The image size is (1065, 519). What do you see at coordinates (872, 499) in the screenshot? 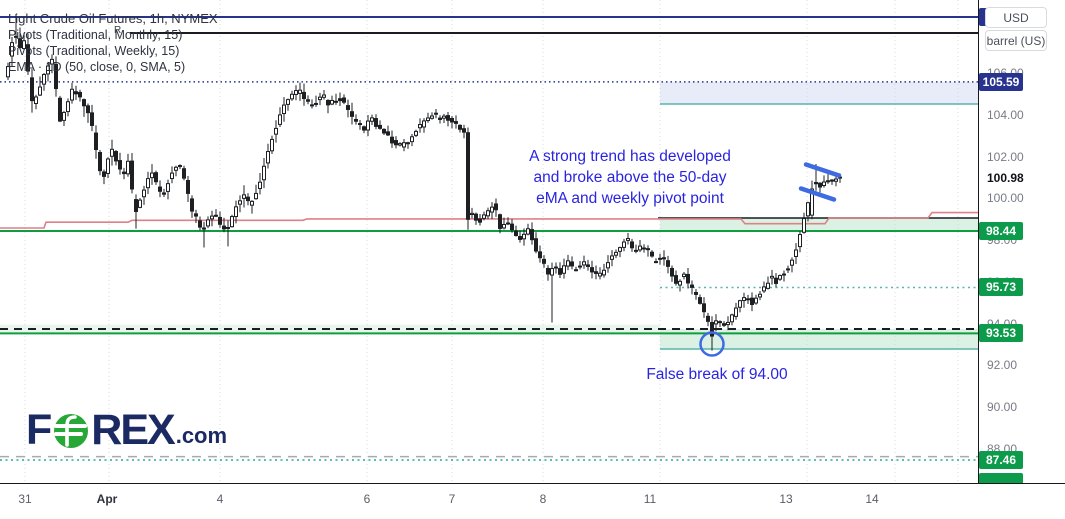
I see `time-tick-label: 14` at bounding box center [872, 499].